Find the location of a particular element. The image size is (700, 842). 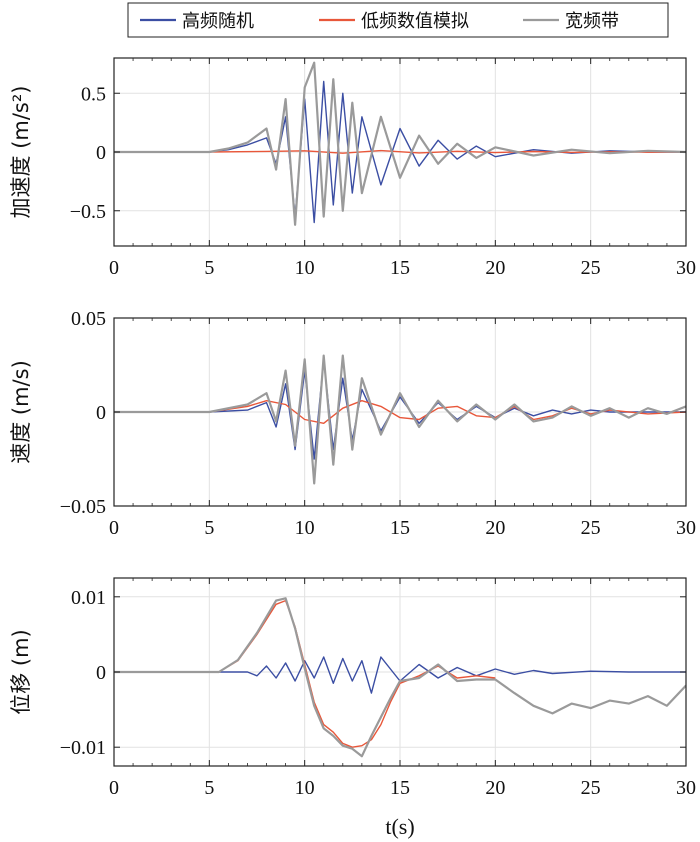

y-tick-label: 0.5 is located at coordinates (93, 94).